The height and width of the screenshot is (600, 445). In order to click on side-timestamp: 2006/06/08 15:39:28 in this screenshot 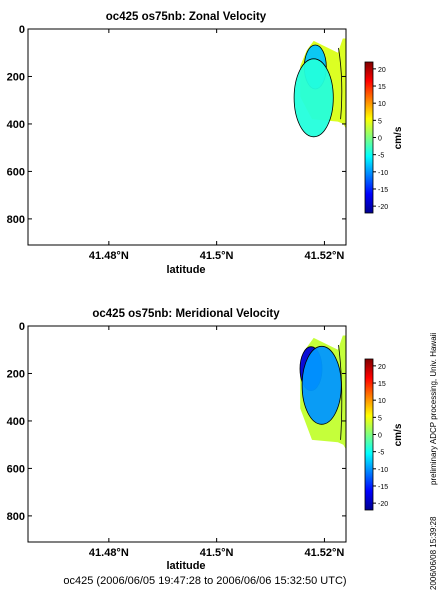, I will do `click(433, 553)`.